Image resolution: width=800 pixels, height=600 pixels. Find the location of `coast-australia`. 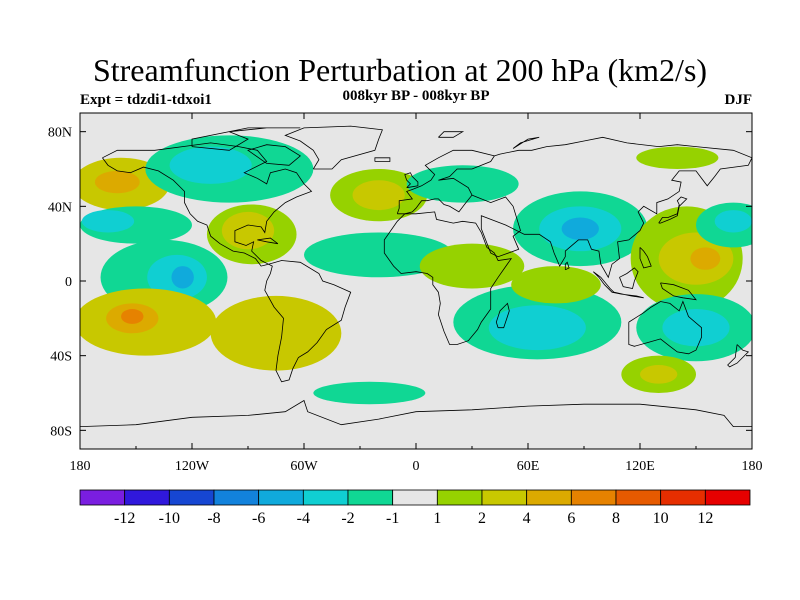

coast-australia is located at coordinates (665, 327).